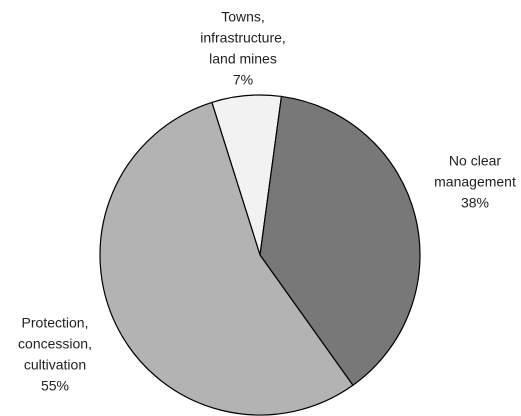 The height and width of the screenshot is (416, 521). I want to click on slice-label: Protection,, so click(55, 323).